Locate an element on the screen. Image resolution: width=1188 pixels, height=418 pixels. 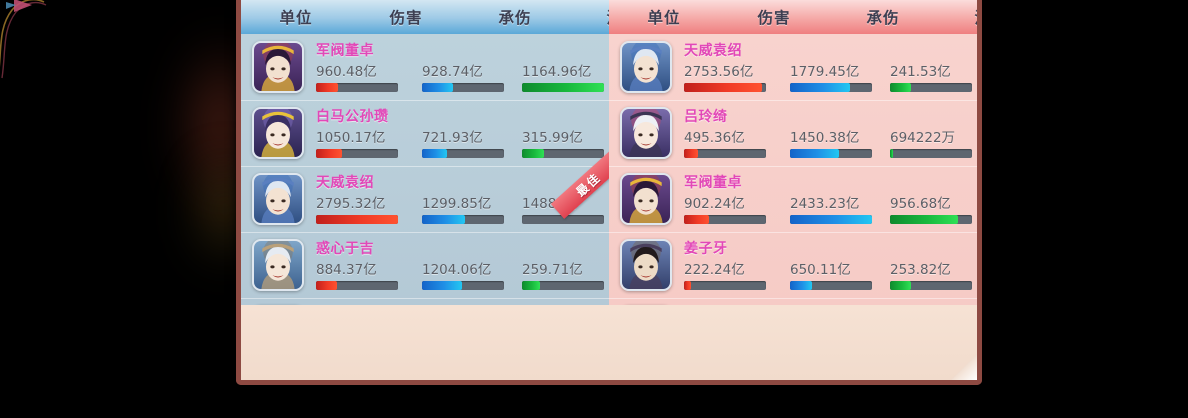
stat-damage: 222.24亿 is located at coordinates (727, 274).